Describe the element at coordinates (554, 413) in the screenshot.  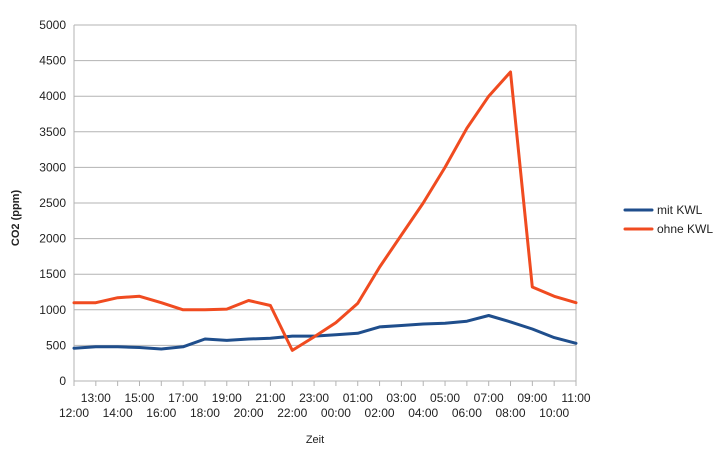
I see `x-tick-label: 10:00` at that location.